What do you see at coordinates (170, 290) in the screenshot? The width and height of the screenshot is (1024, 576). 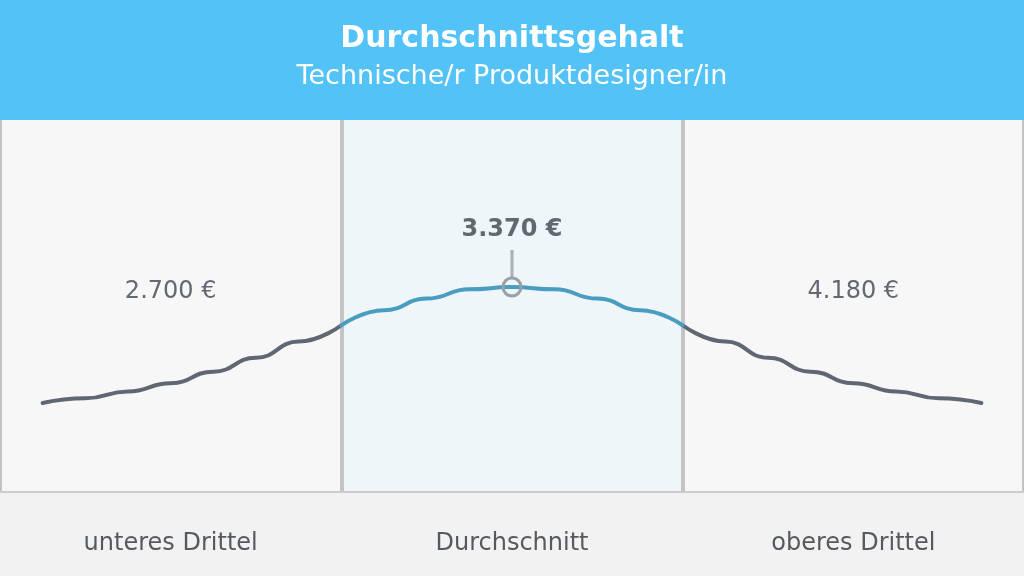 I see `data-label: 2.700 €` at bounding box center [170, 290].